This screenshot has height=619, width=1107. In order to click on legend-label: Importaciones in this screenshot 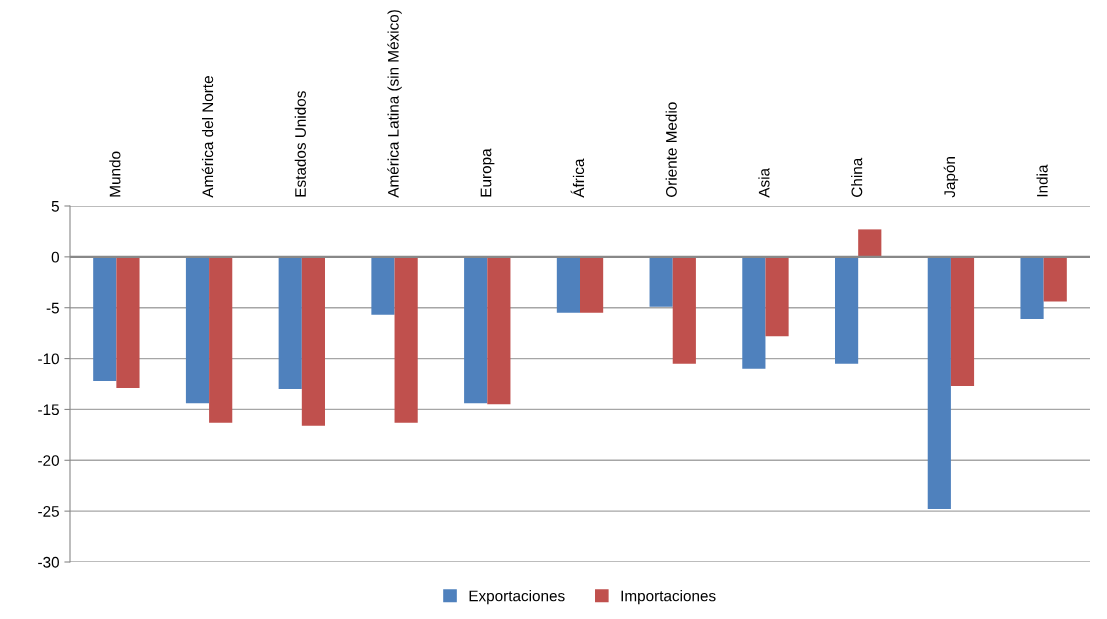, I will do `click(668, 597)`.